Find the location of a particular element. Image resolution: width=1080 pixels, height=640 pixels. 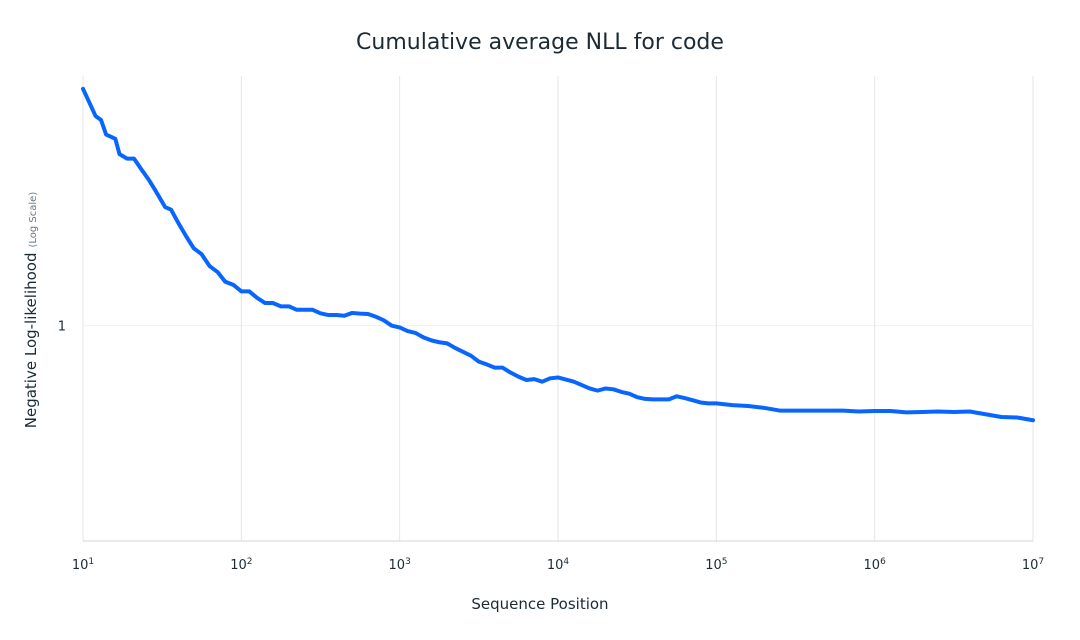

y-axis-label: Negative Log-likelihood (Log Scale) is located at coordinates (31, 310).